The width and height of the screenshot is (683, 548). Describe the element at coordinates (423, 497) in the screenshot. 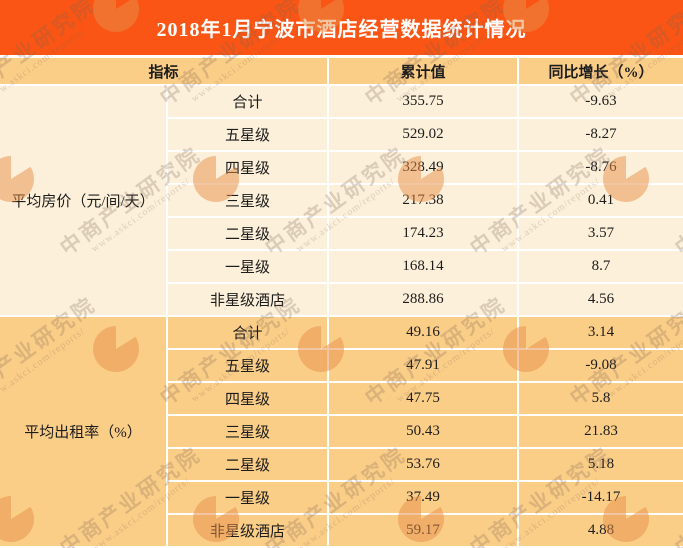

I see `row-value-cell: 37.49` at that location.